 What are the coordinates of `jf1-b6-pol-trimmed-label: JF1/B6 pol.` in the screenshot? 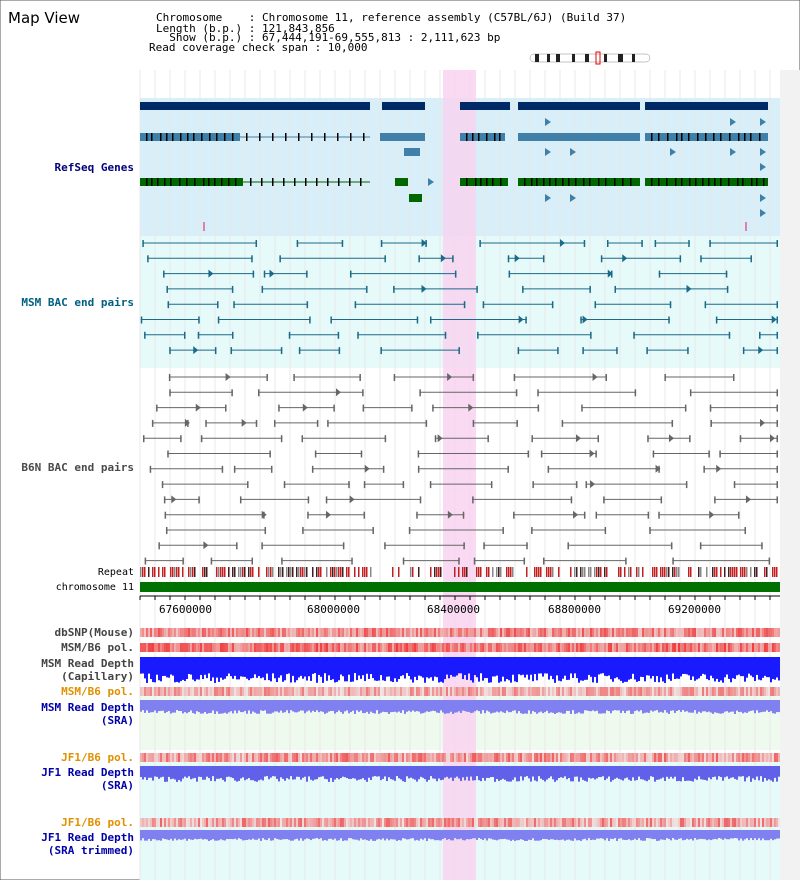 It's located at (97, 822).